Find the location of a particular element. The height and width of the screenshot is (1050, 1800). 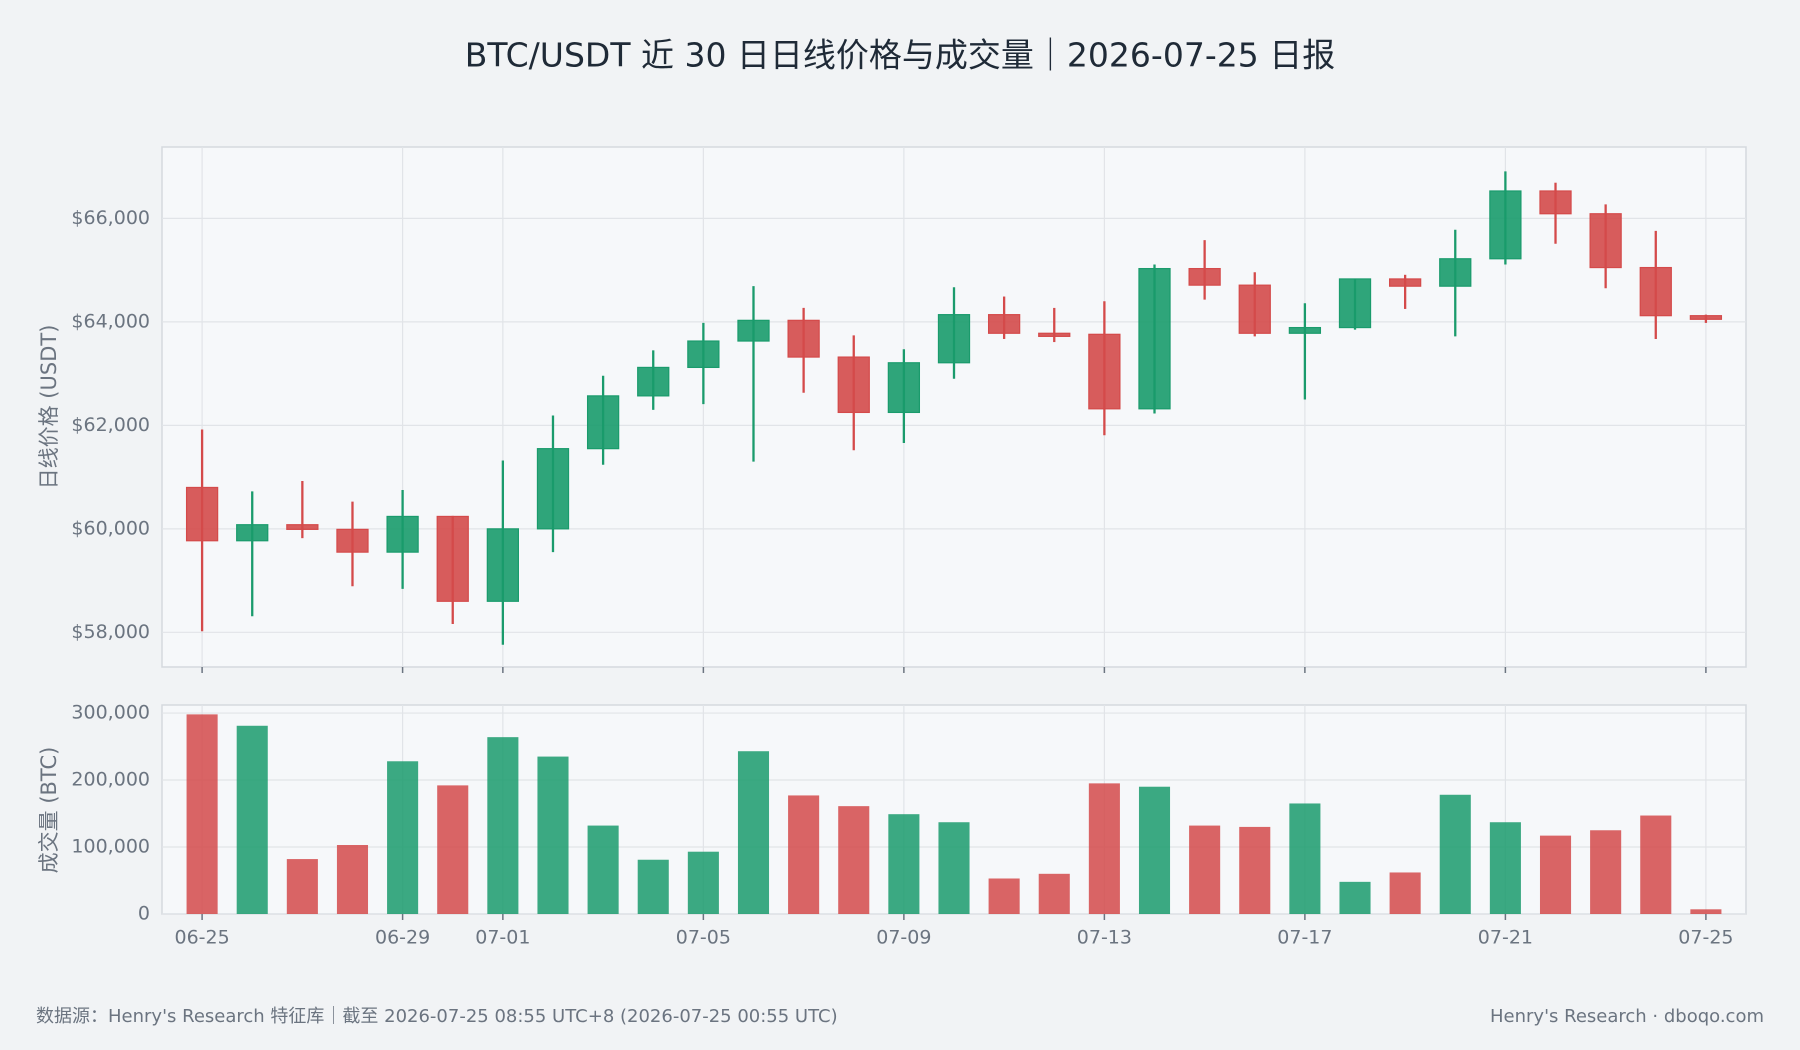

x-tick-label: 07-25 is located at coordinates (1705, 938).